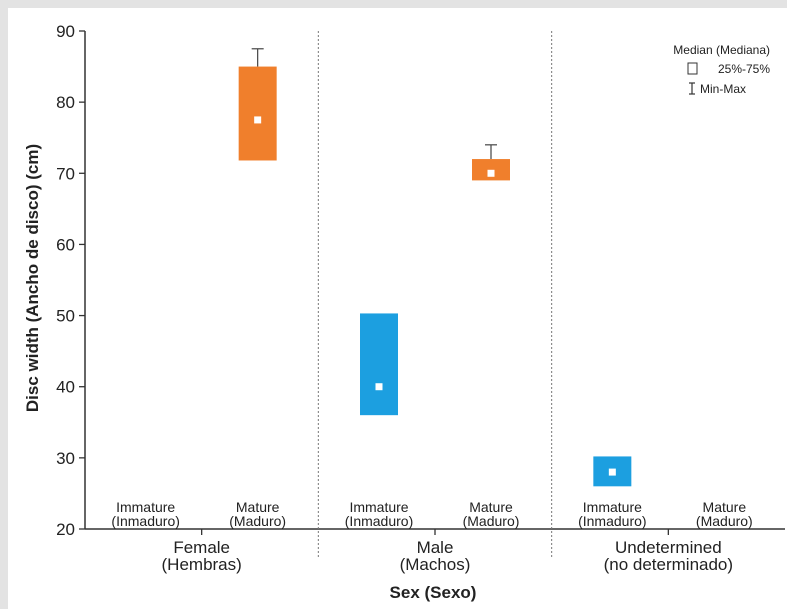  What do you see at coordinates (65, 31) in the screenshot?
I see `y-tick-label: 90` at bounding box center [65, 31].